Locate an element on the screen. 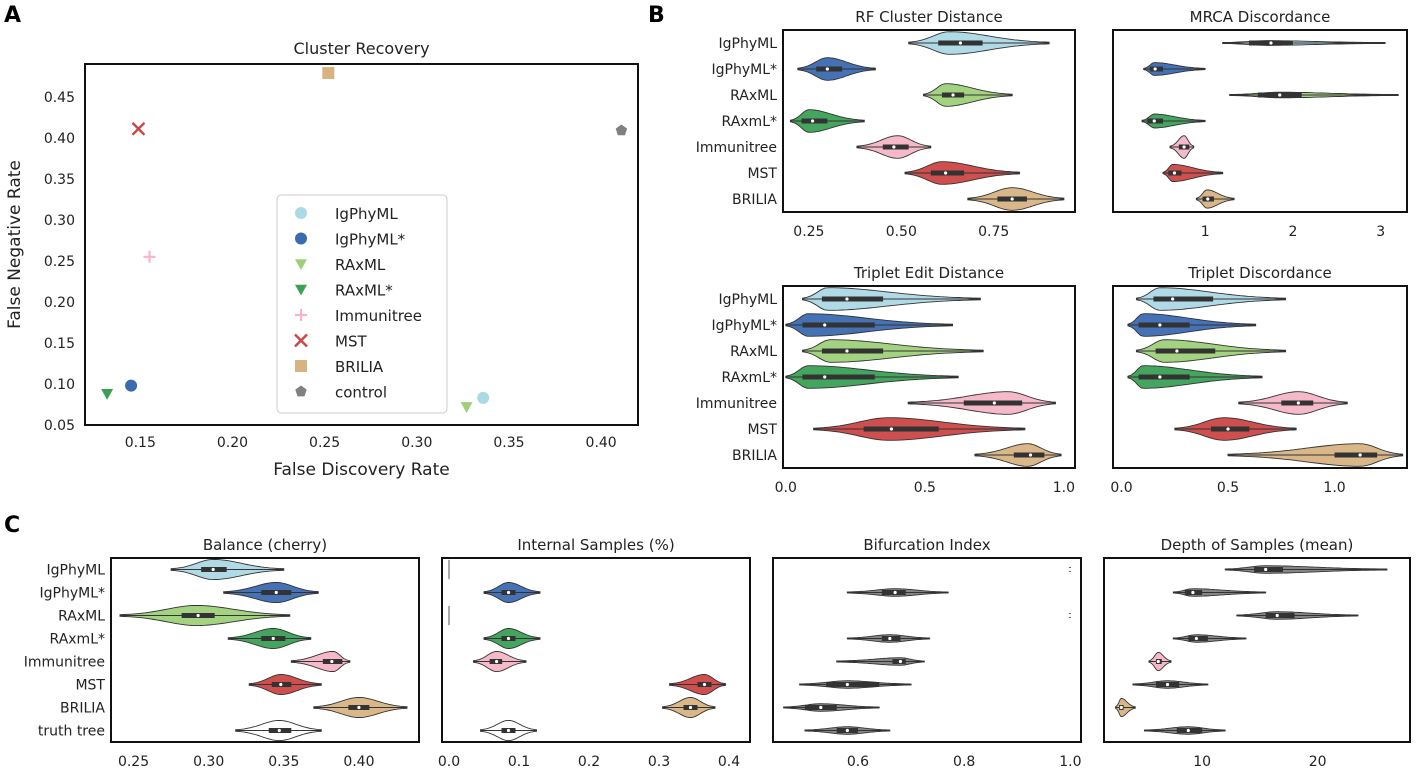 The height and width of the screenshot is (769, 1417). category-label: IgPhyML is located at coordinates (76, 571).